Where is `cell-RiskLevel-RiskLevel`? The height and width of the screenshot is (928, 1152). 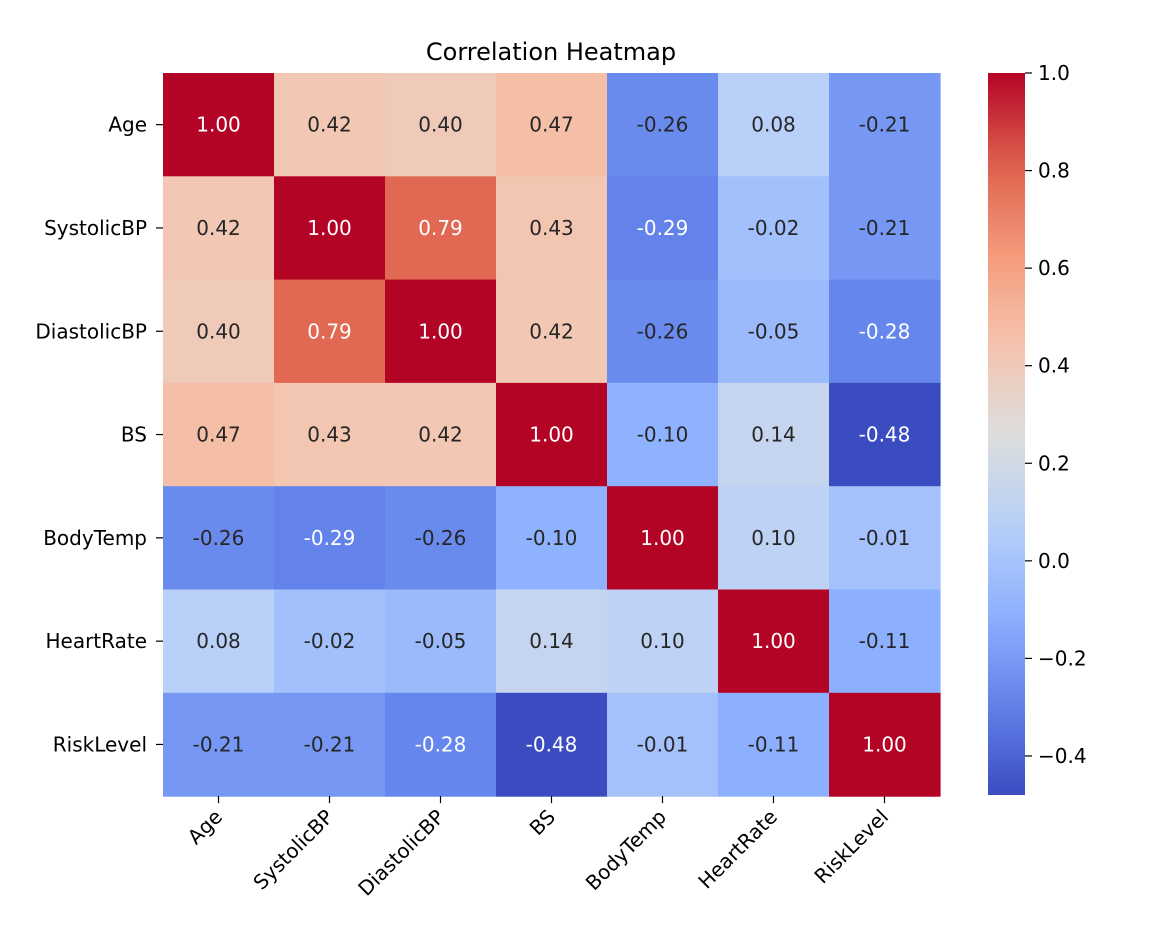 cell-RiskLevel-RiskLevel is located at coordinates (885, 744).